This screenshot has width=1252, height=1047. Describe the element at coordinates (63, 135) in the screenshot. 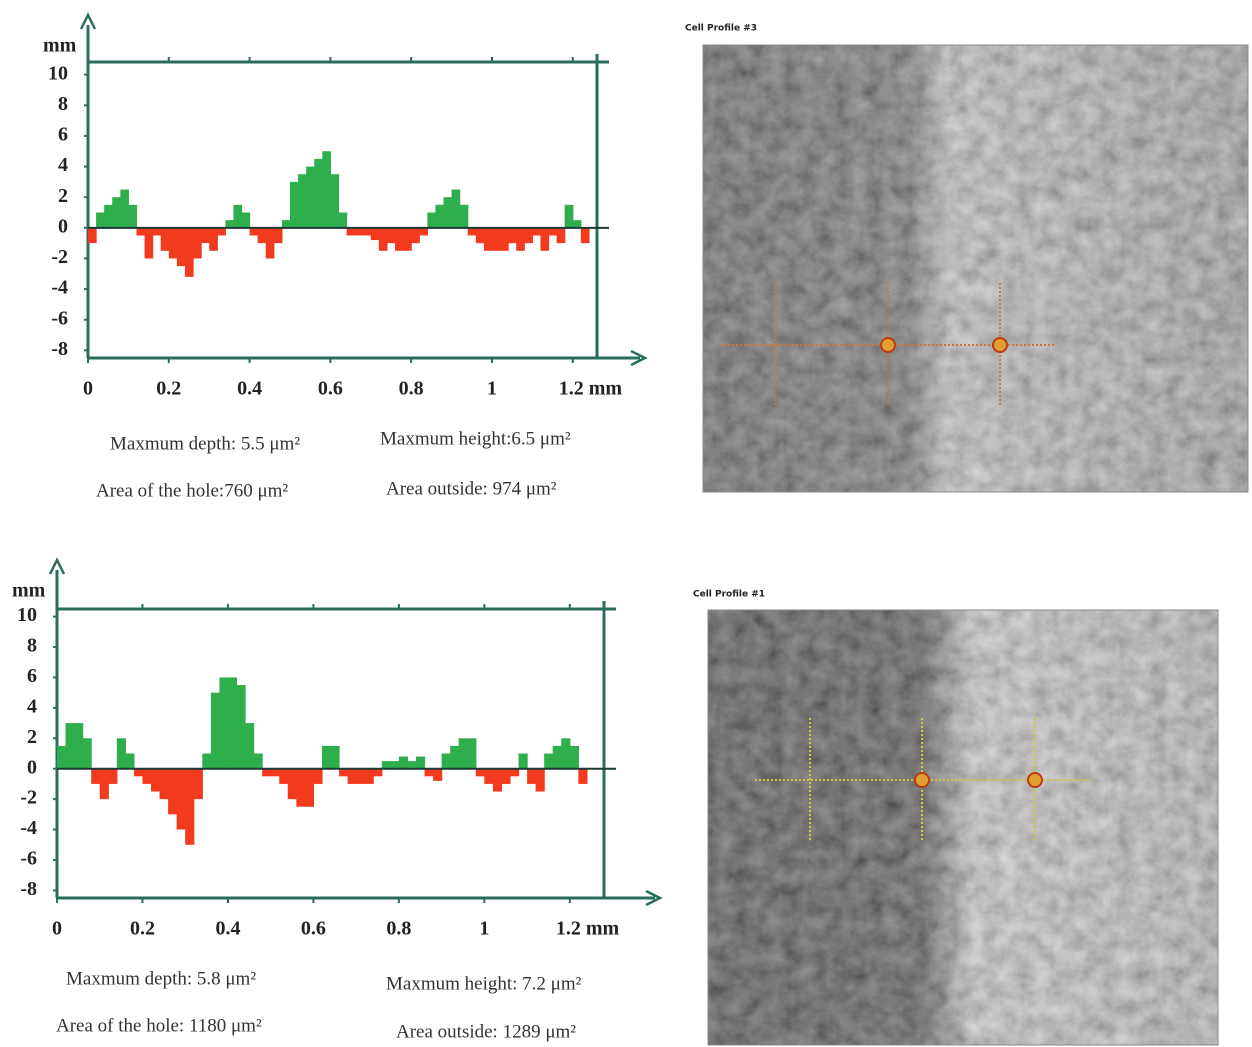

I see `y-tick-label: 6` at that location.